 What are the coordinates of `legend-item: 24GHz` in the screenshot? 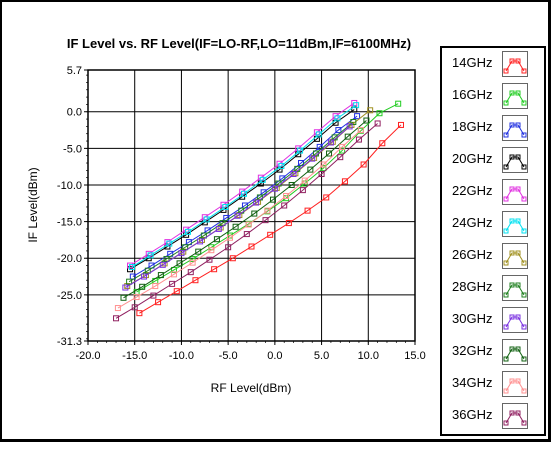 It's located at (493, 224).